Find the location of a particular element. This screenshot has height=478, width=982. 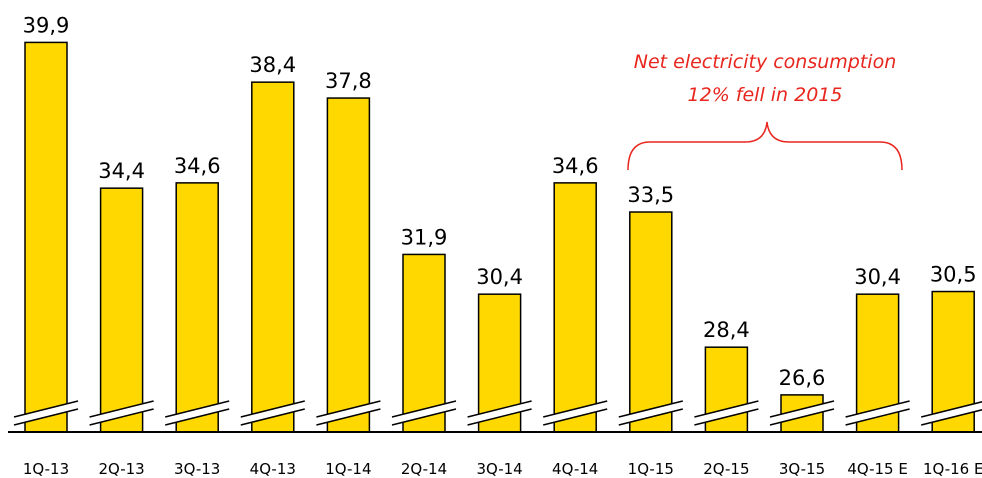

value-label: 33,5 is located at coordinates (650, 195).